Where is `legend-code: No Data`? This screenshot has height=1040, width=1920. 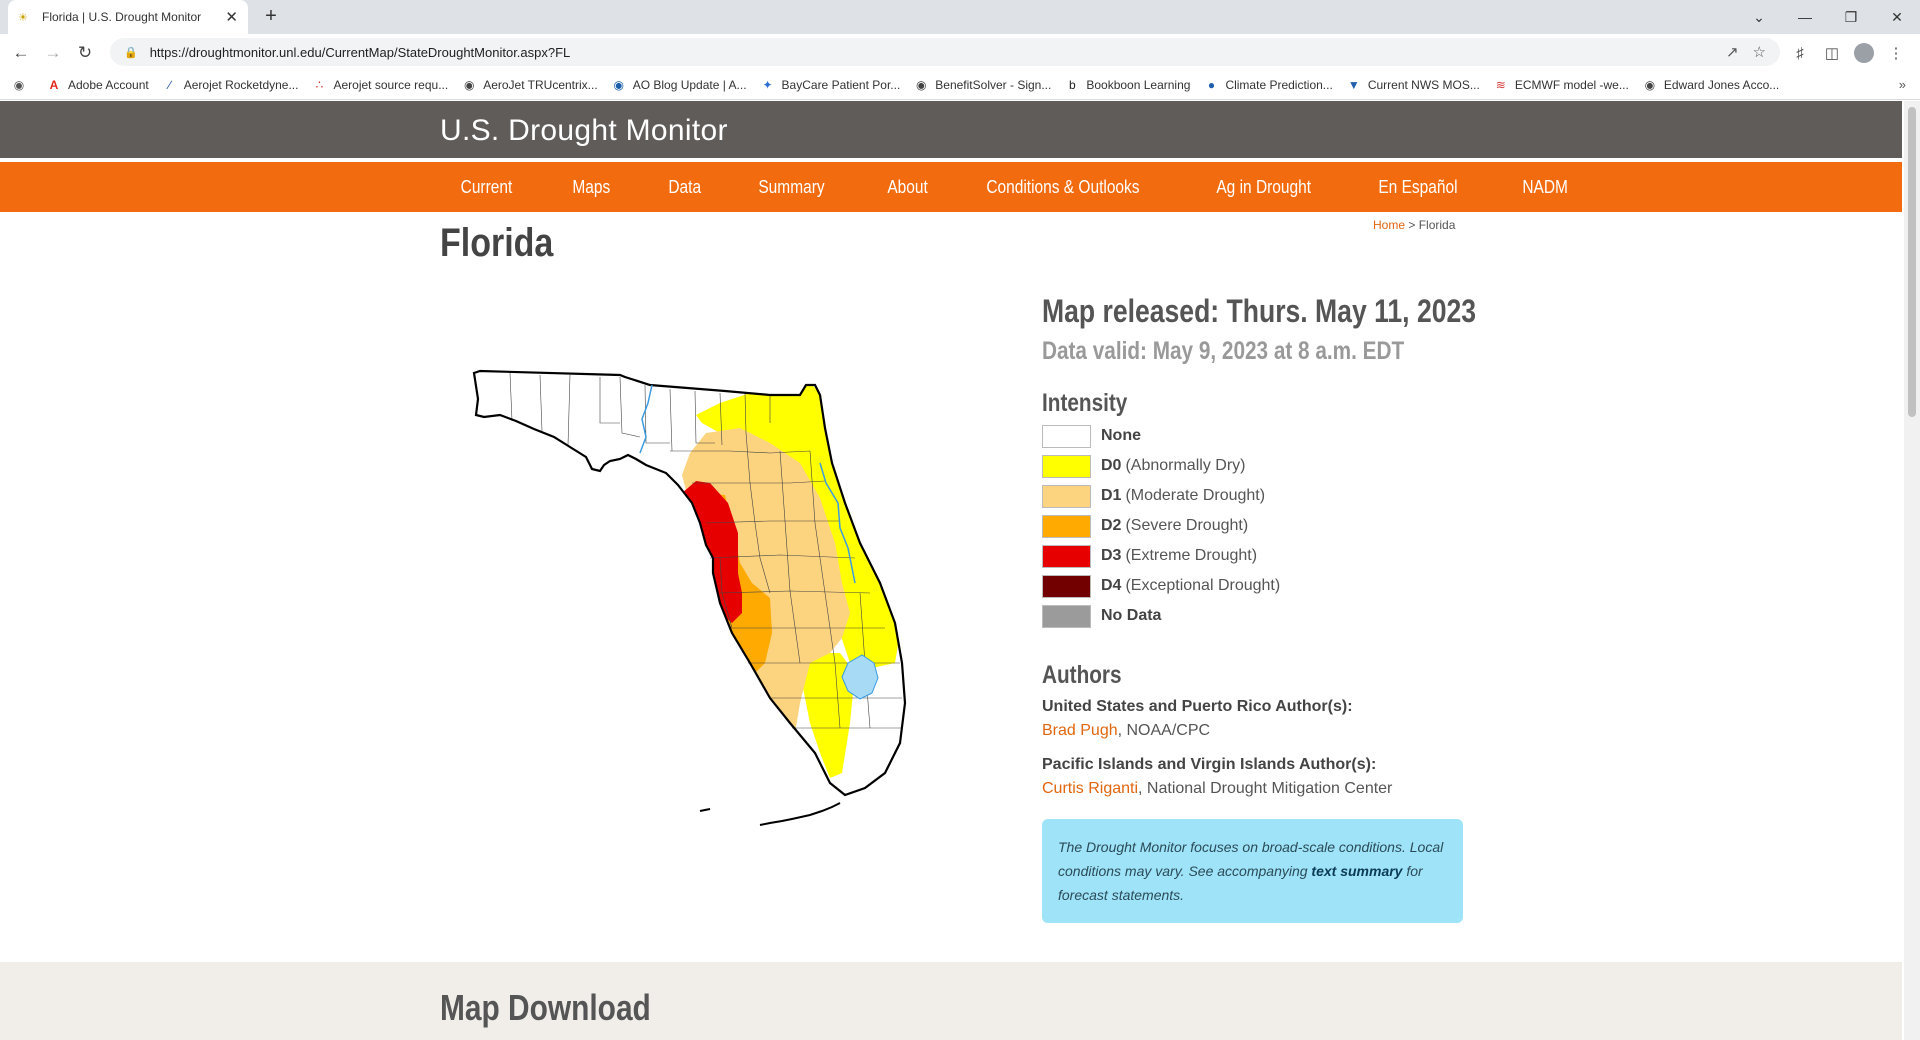
legend-code: No Data is located at coordinates (1131, 615).